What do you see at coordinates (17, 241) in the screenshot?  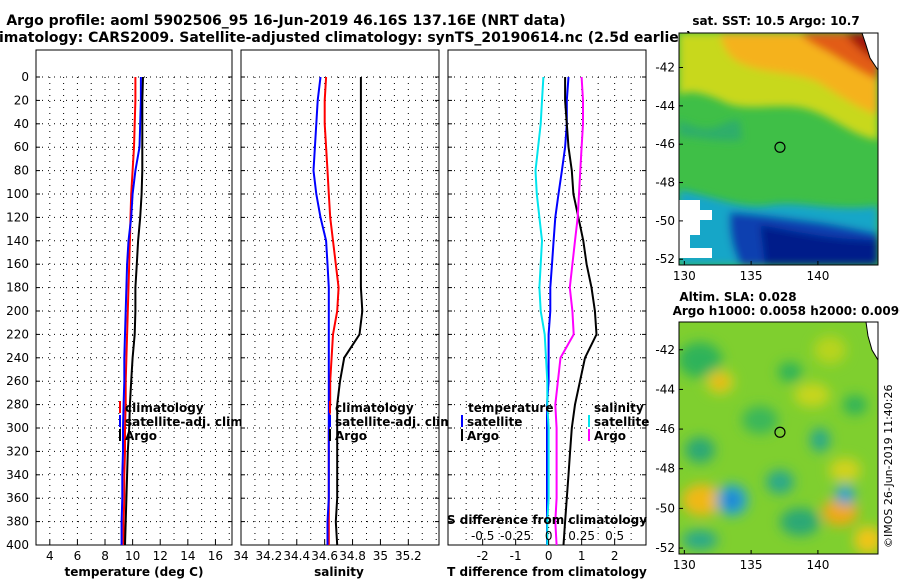 I see `depth-tick-label: 140` at bounding box center [17, 241].